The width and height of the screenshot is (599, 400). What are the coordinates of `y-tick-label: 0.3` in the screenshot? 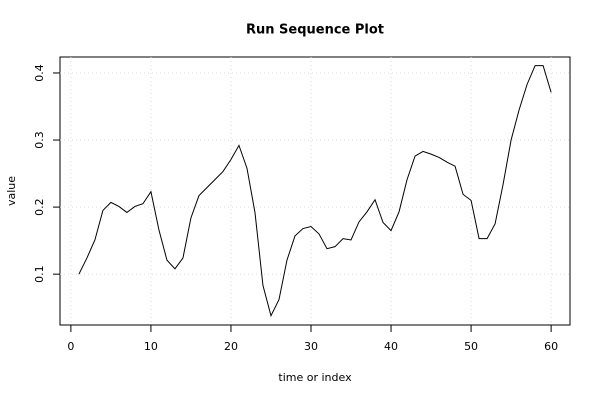 It's located at (39, 140).